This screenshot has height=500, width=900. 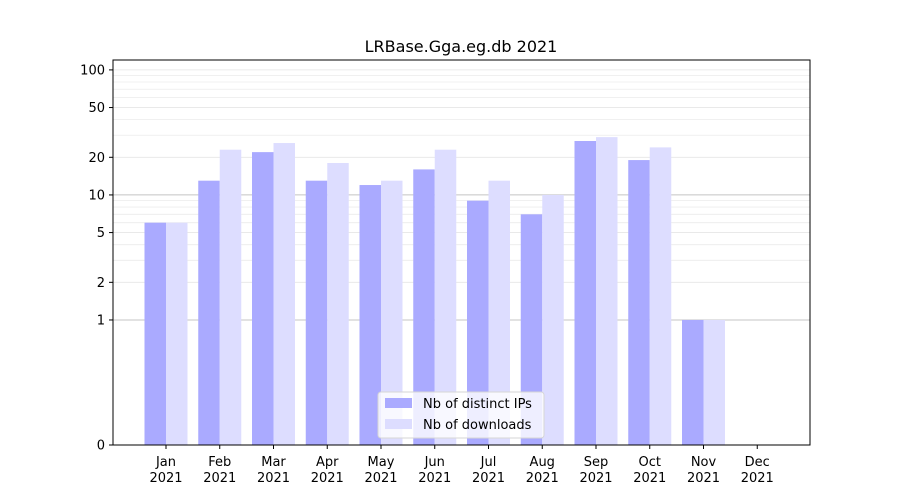 What do you see at coordinates (650, 462) in the screenshot?
I see `x-tick-label-month: Oct` at bounding box center [650, 462].